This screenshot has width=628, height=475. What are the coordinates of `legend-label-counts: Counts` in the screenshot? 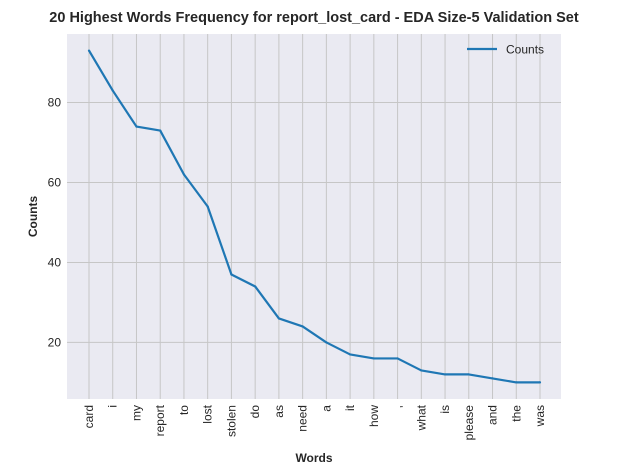 It's located at (525, 50).